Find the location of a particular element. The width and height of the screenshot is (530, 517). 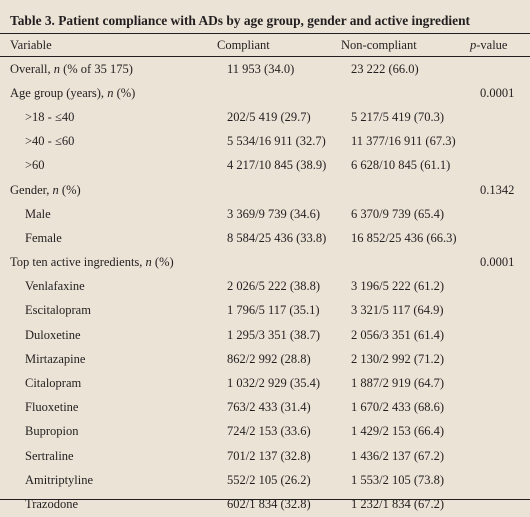

cell-compliant: 11 953 (34.0) is located at coordinates (261, 68).